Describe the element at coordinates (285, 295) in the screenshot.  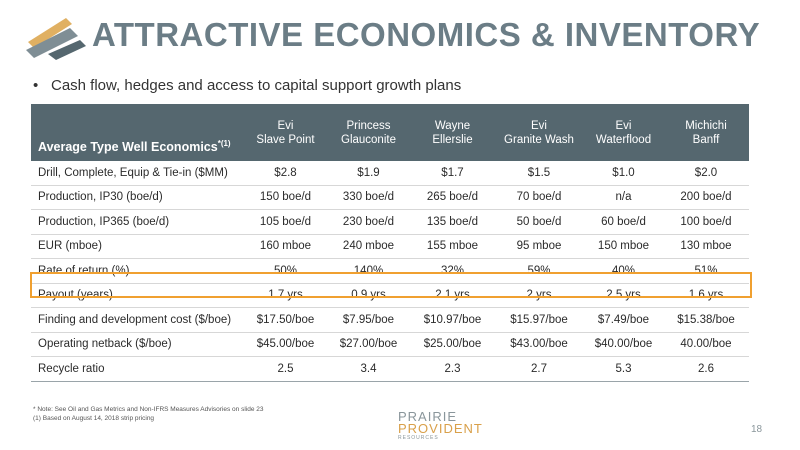
I see `table-cell: 1.7 yrs` at that location.